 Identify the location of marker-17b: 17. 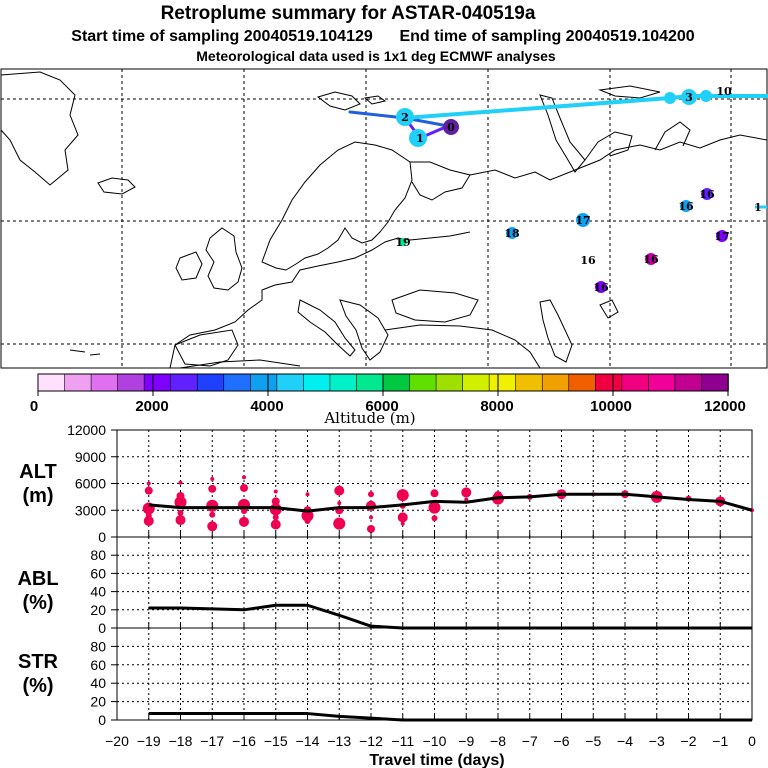
(722, 236).